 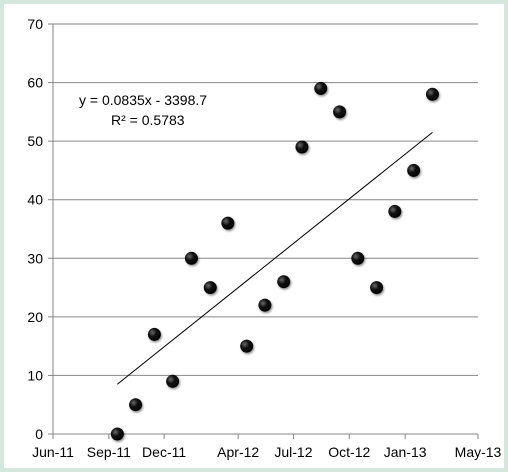 I want to click on trendline-r-squared: R² = 0.5783, so click(x=148, y=120).